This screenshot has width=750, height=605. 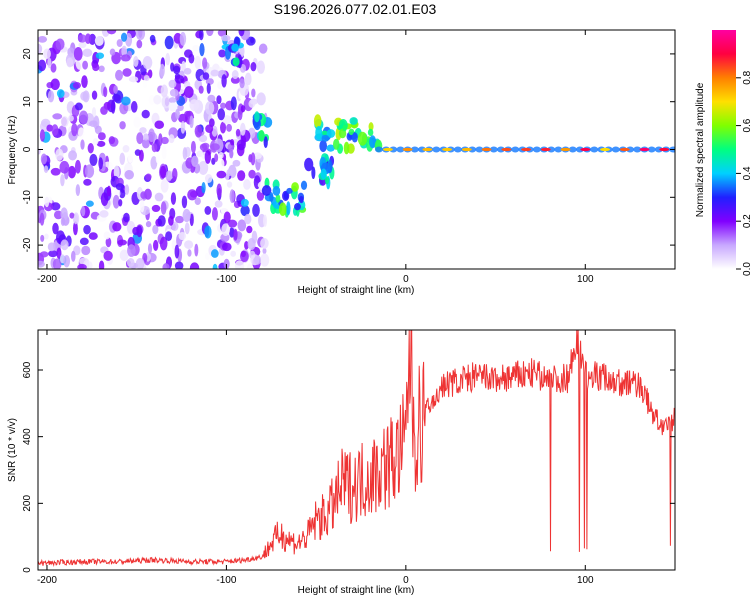 I want to click on colorbar-tick-label: 0.8, so click(x=746, y=77).